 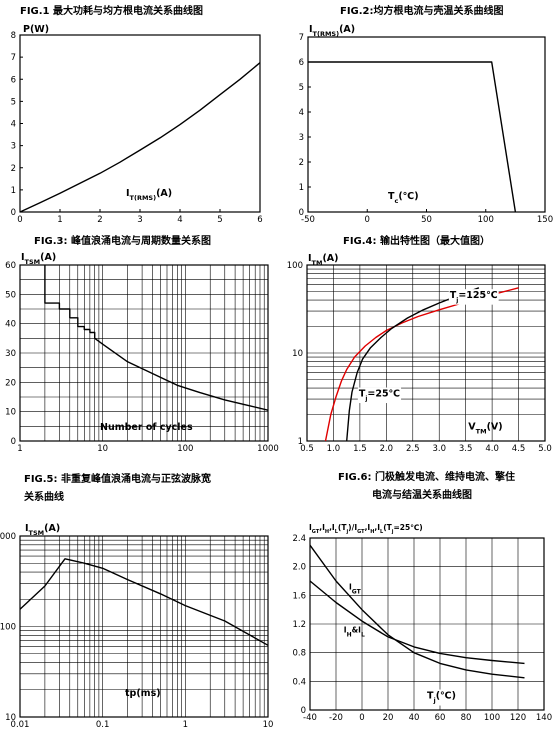 What do you see at coordinates (13, 147) in the screenshot?
I see `fig1-ytick-label: 3` at bounding box center [13, 147].